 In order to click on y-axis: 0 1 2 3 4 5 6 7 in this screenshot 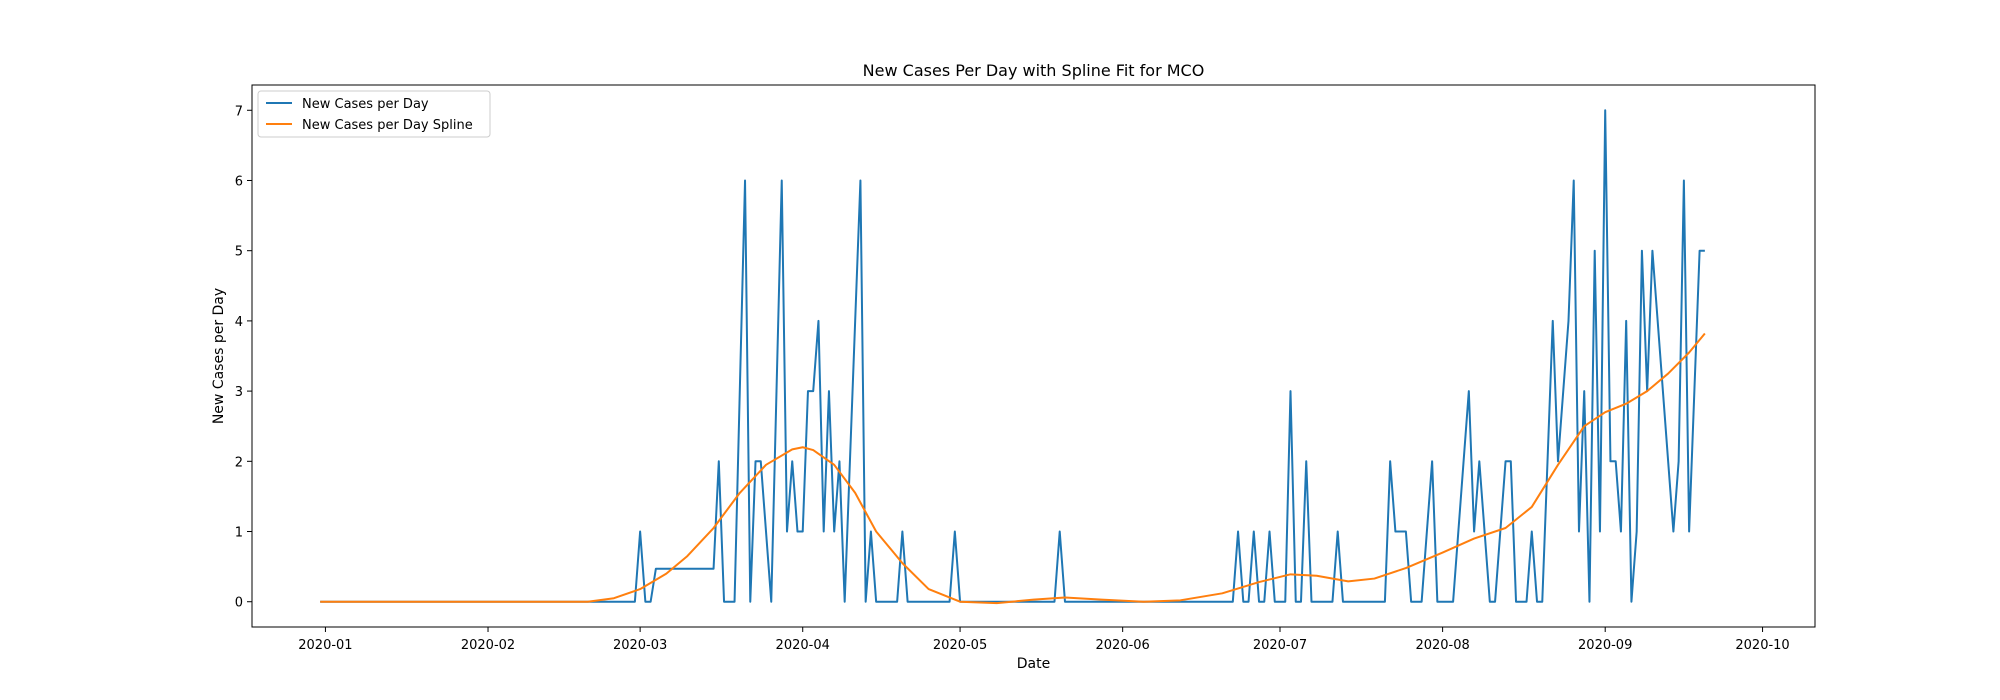, I will do `click(243, 357)`.